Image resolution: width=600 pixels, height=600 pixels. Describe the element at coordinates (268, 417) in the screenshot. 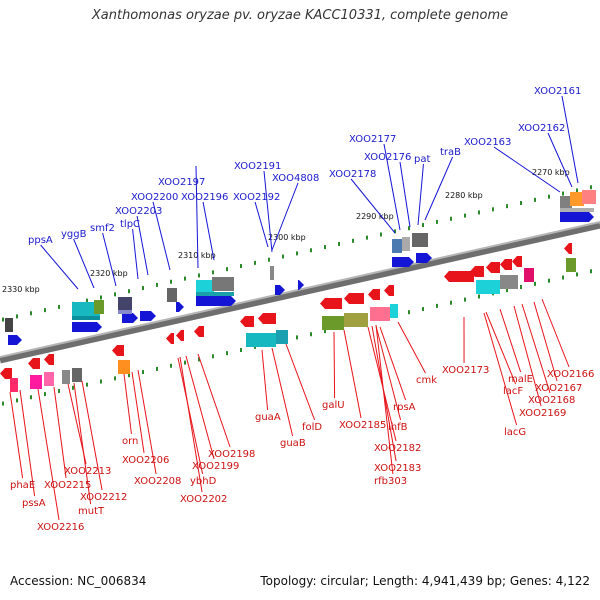

I see `gene-label-guaA: guaA` at that location.